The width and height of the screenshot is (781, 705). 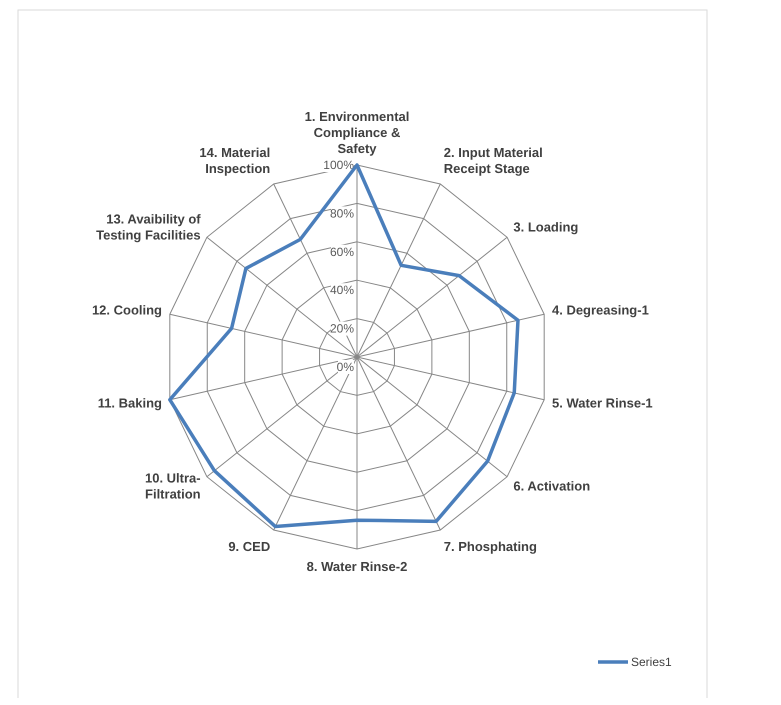 I want to click on spoke-label: 1. Environmental Compliance & Safety, so click(x=357, y=132).